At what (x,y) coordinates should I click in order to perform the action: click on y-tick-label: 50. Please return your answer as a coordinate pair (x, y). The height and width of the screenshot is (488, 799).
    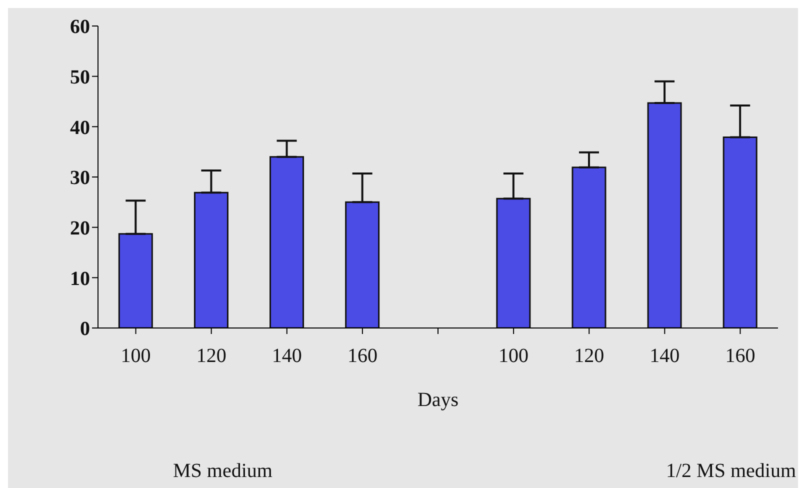
    Looking at the image, I should click on (80, 77).